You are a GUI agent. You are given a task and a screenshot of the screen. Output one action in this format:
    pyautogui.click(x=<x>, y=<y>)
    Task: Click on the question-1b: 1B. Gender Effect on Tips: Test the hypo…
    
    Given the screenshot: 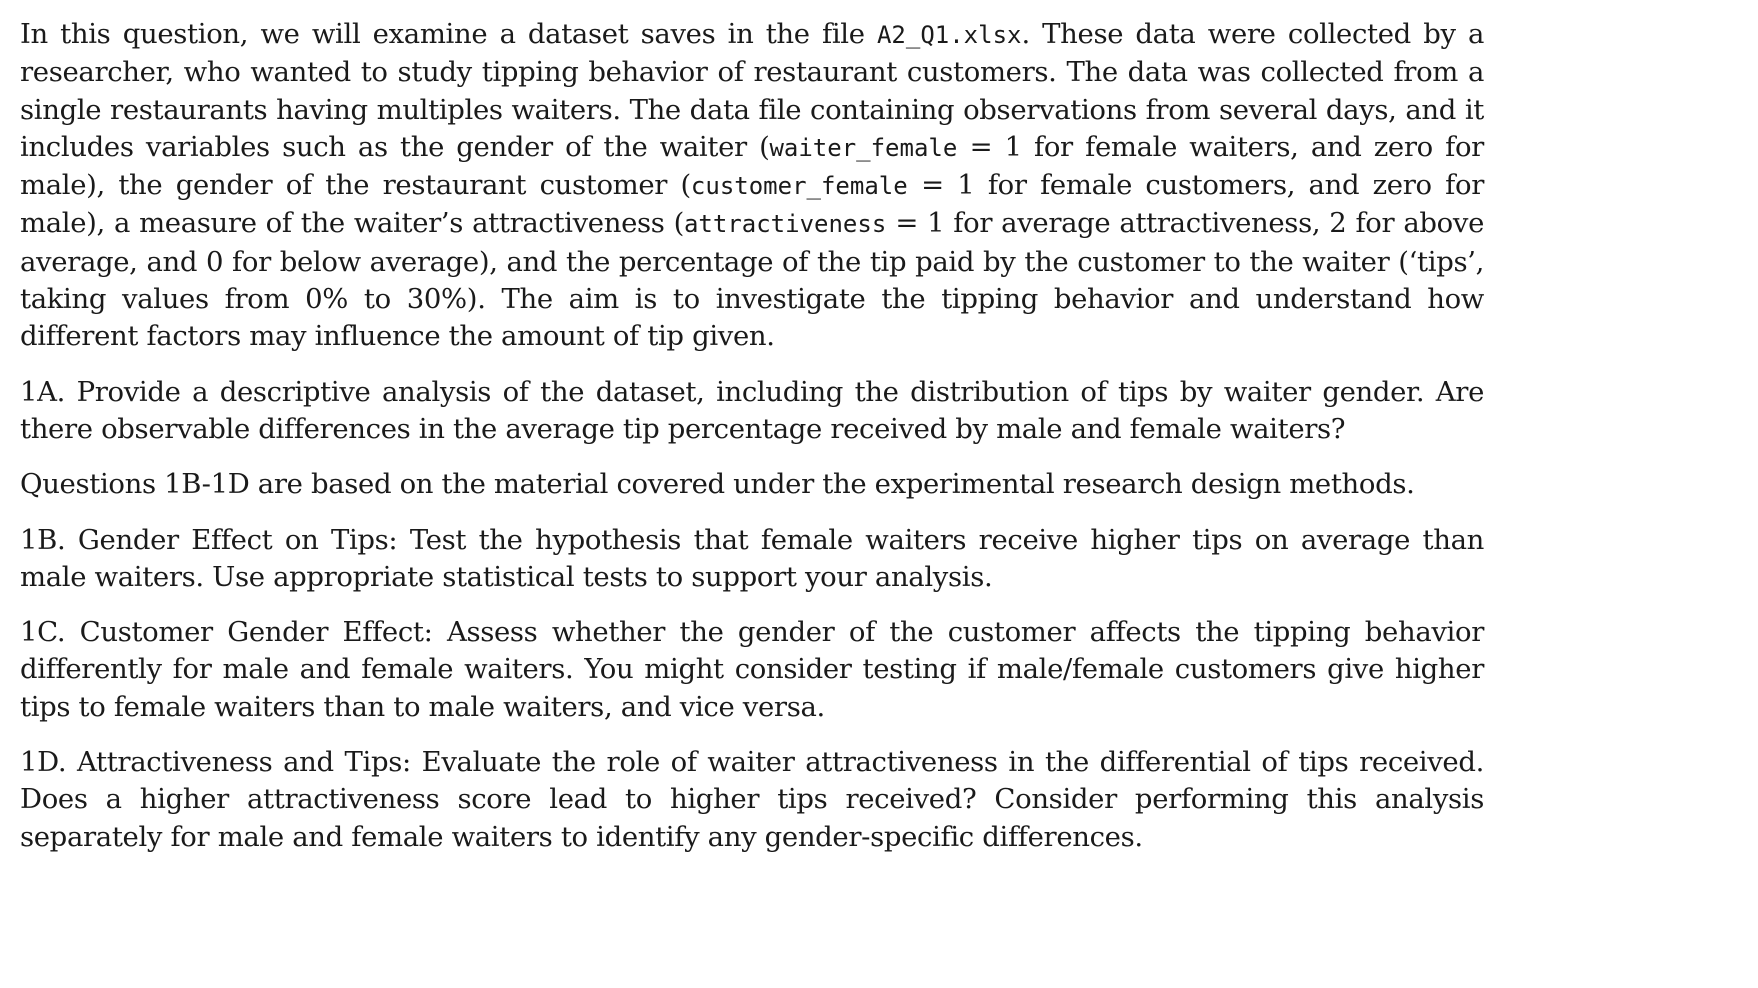 What is the action you would take?
    pyautogui.click(x=752, y=558)
    